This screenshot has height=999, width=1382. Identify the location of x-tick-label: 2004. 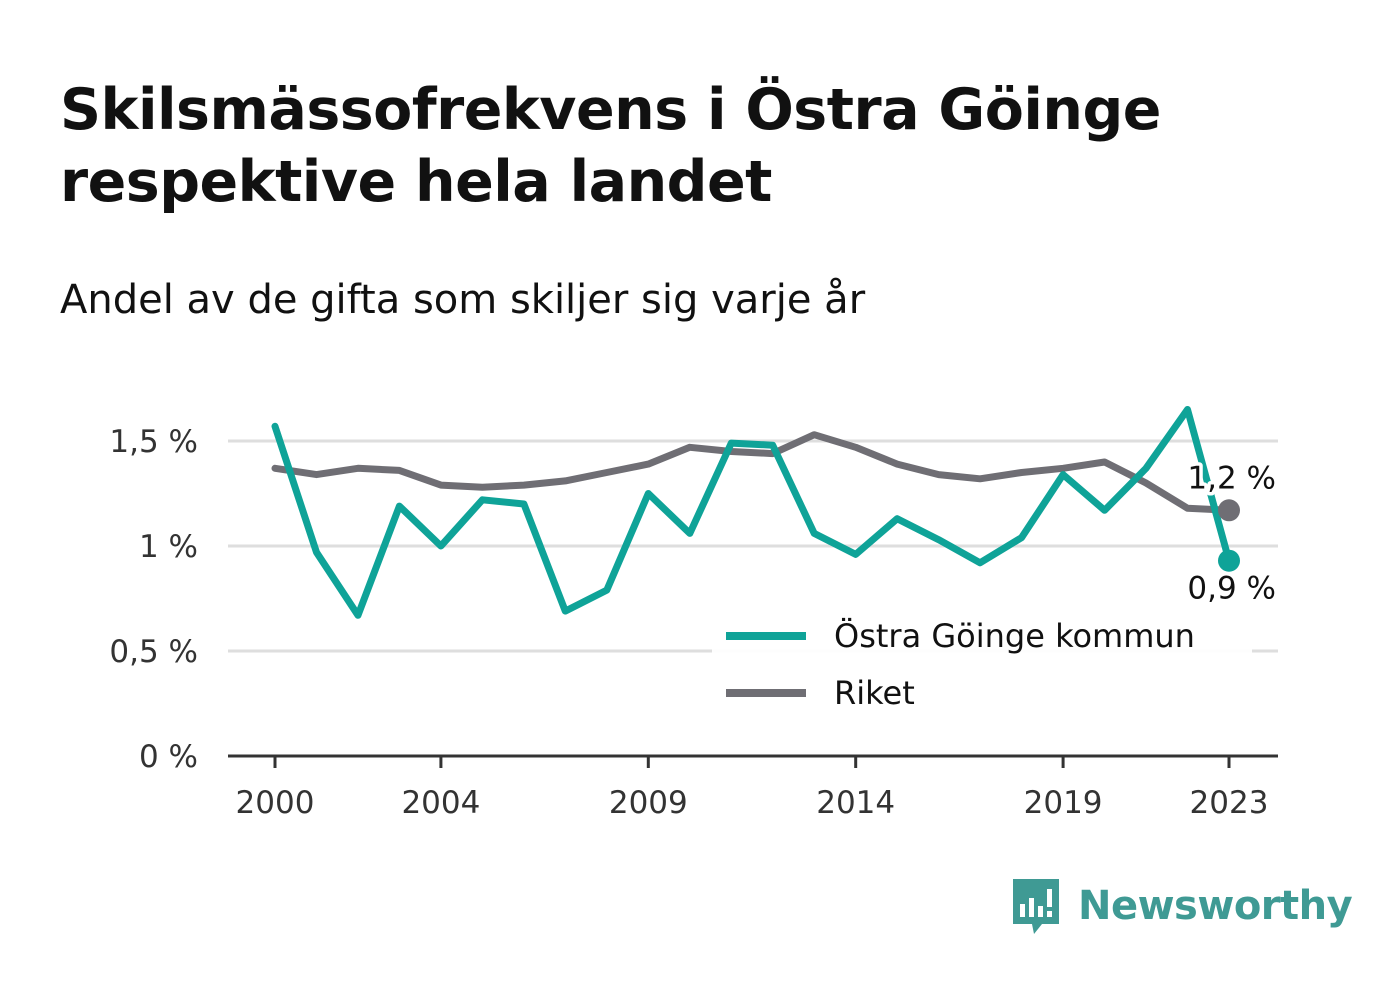
(440, 803).